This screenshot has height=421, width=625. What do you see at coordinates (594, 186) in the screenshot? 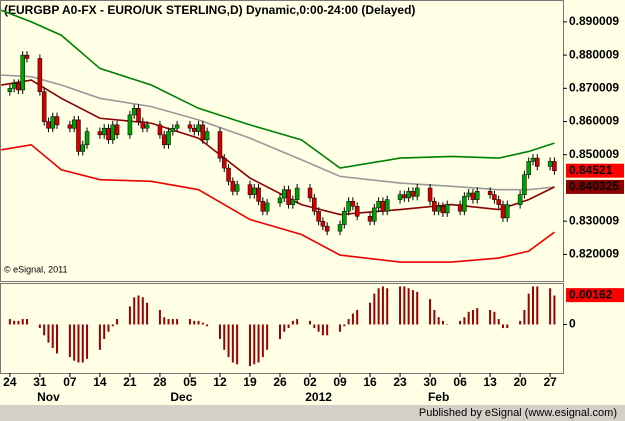
I see `price-label: 0.840325` at bounding box center [594, 186].